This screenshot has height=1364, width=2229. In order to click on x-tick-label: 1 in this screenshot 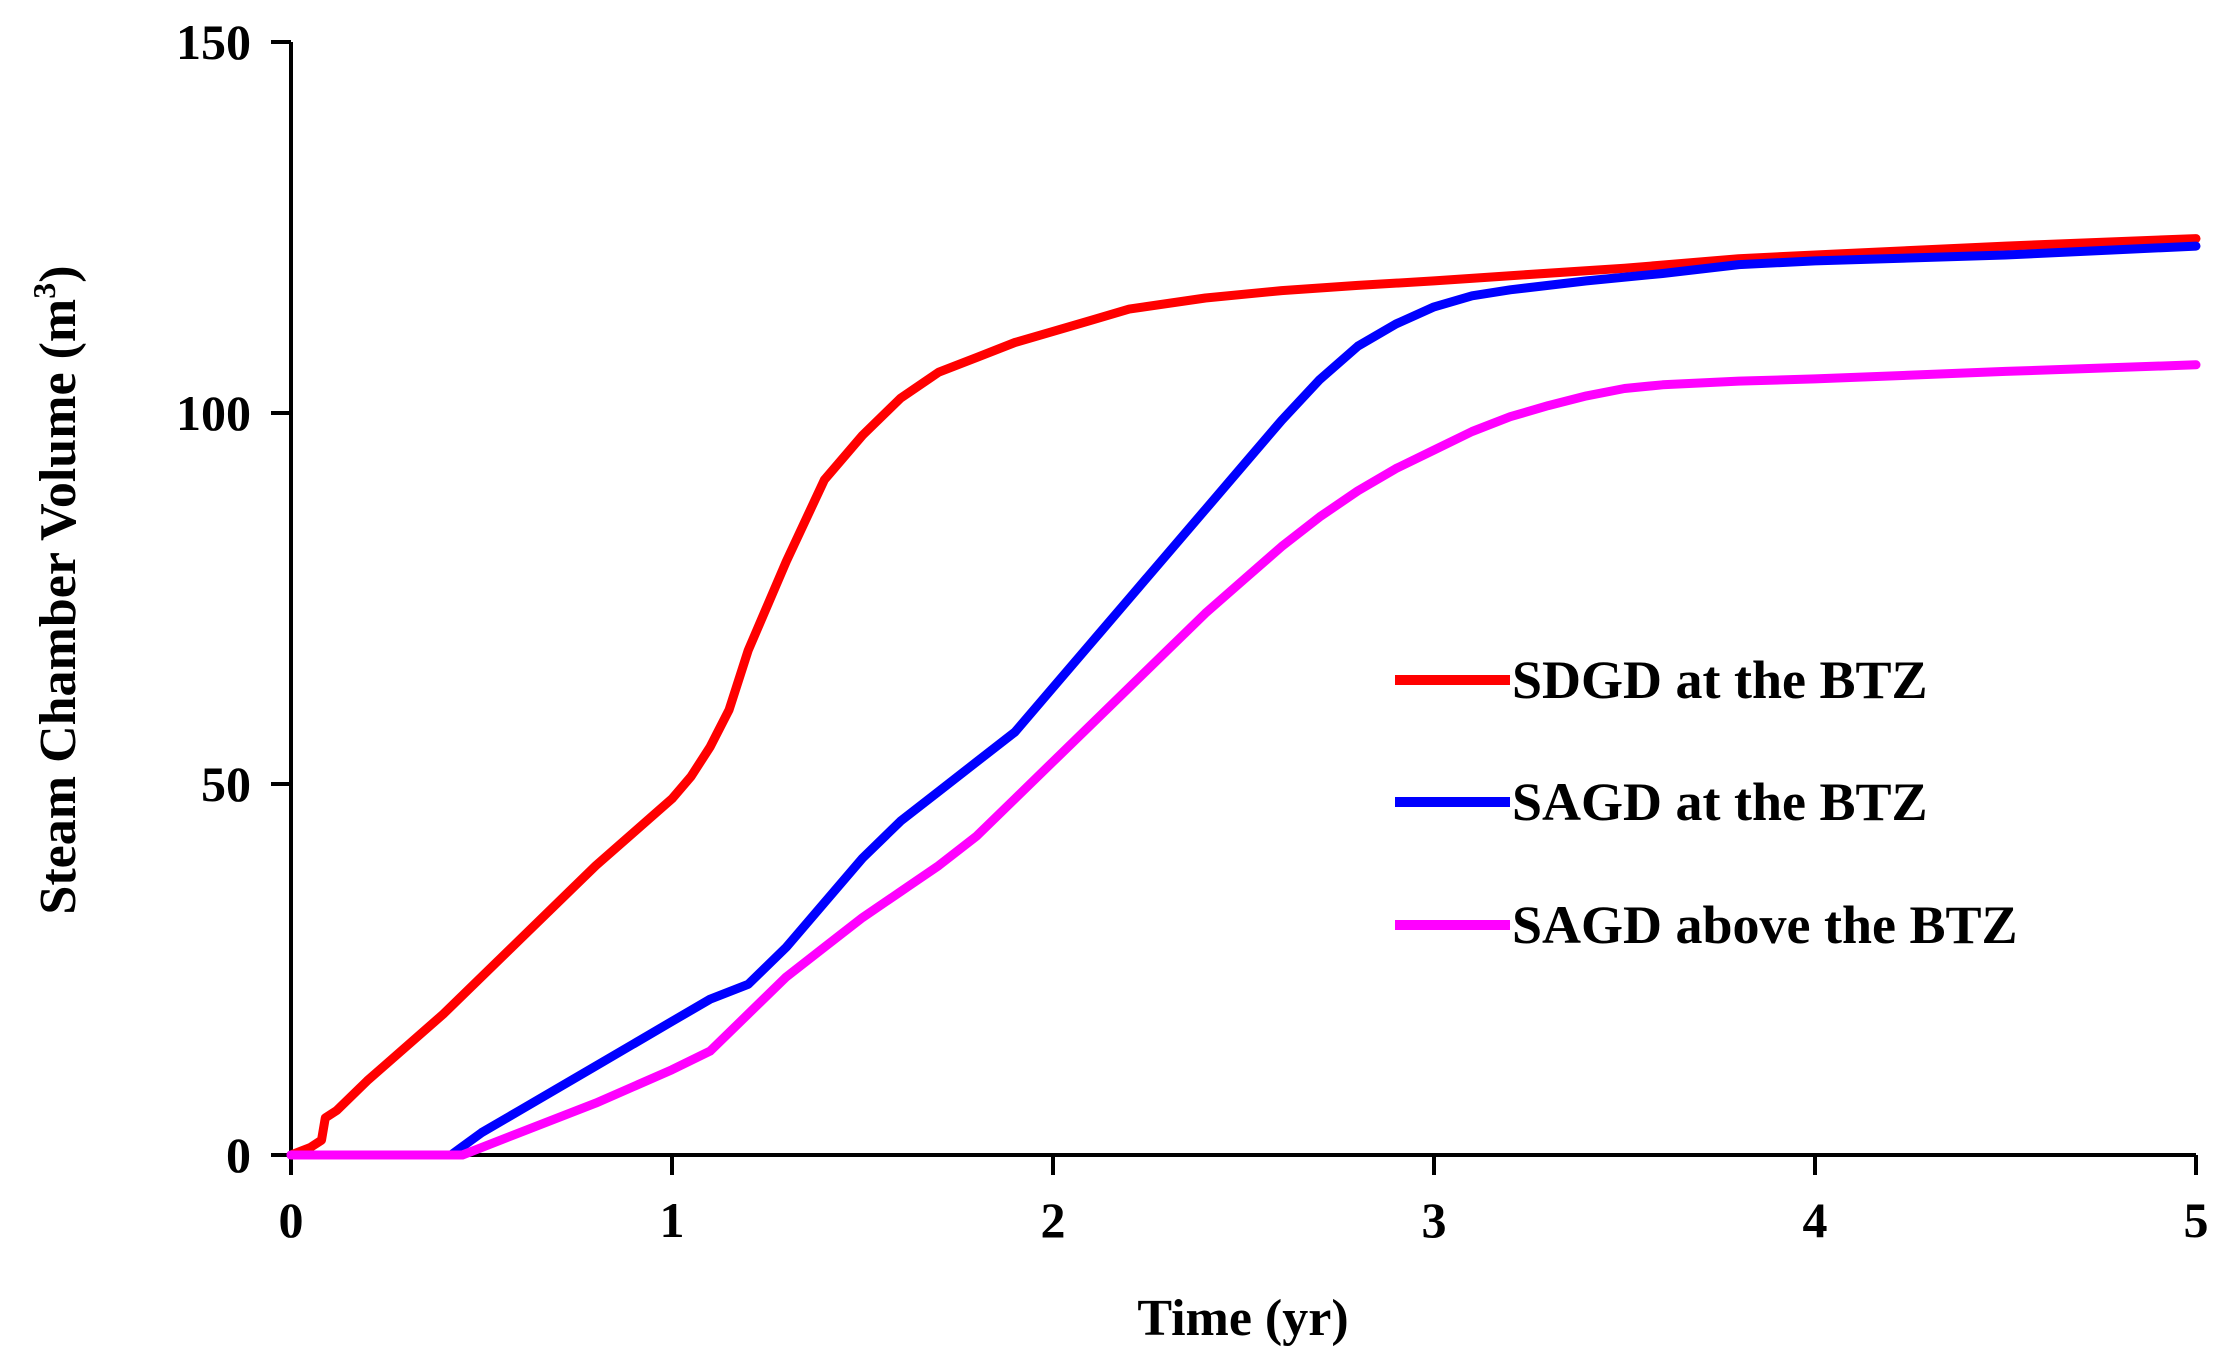, I will do `click(672, 1220)`.